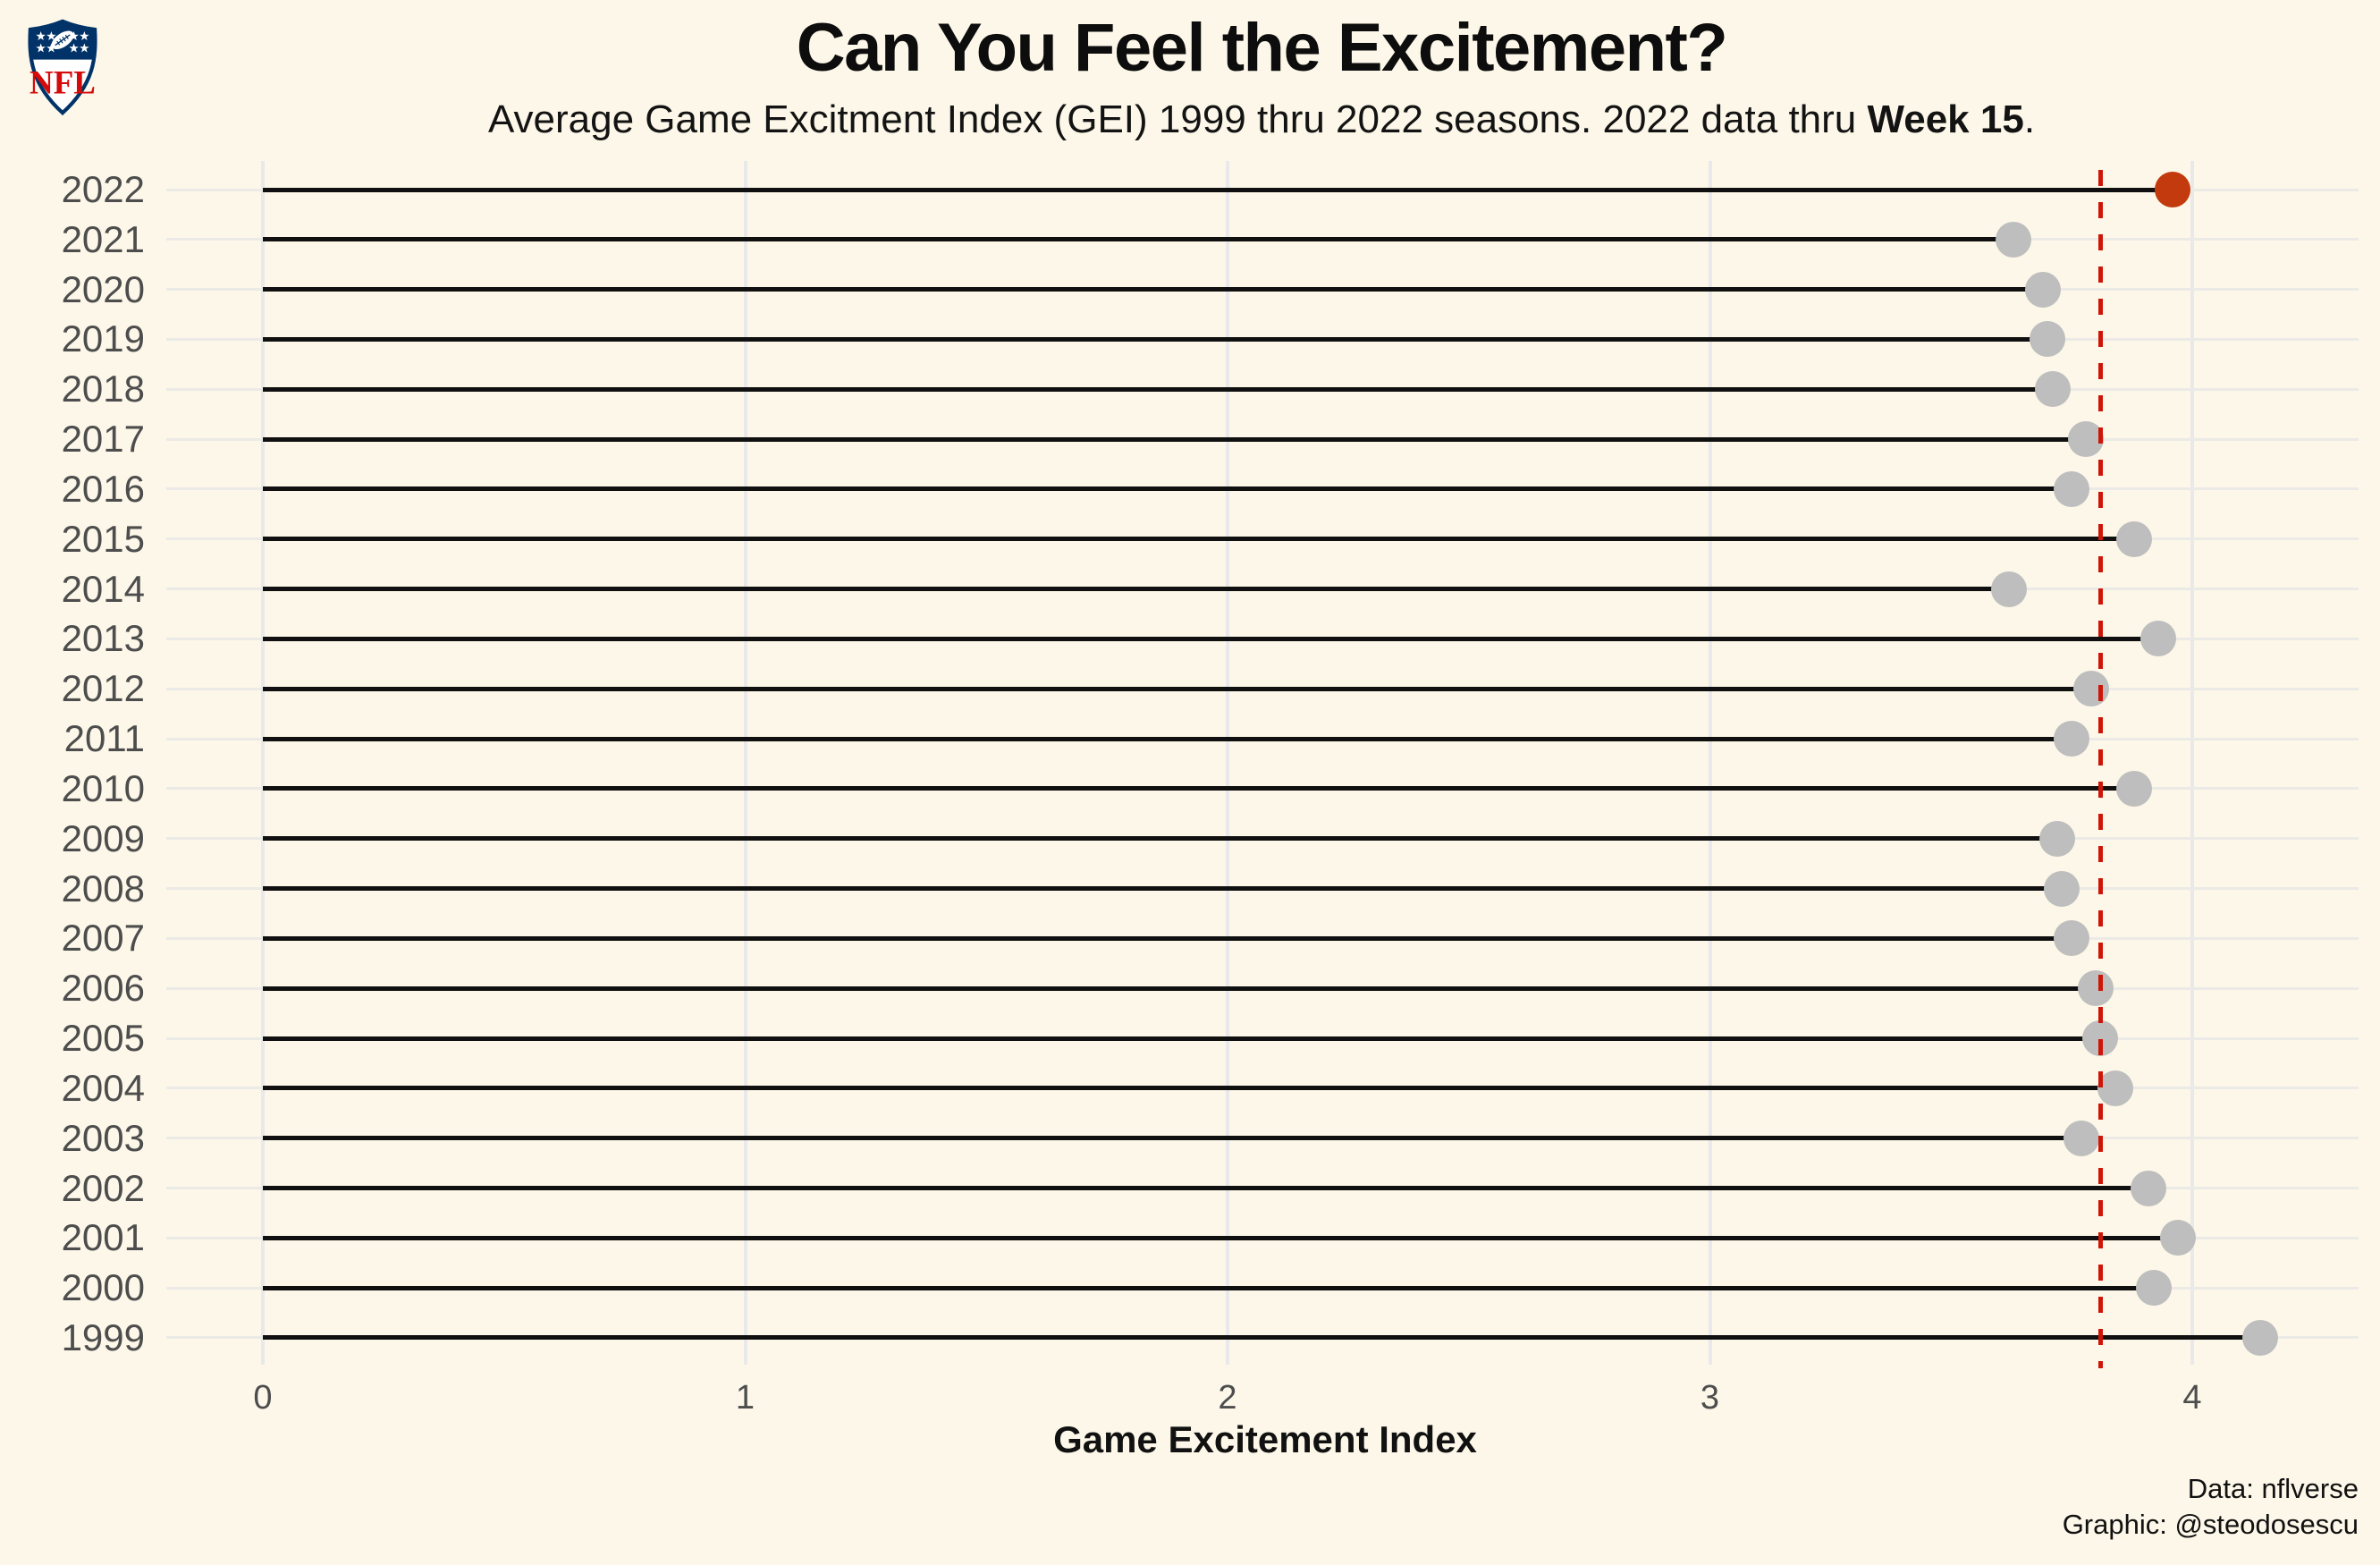 Image resolution: width=2380 pixels, height=1565 pixels. I want to click on subtitle-period: ., so click(2029, 119).